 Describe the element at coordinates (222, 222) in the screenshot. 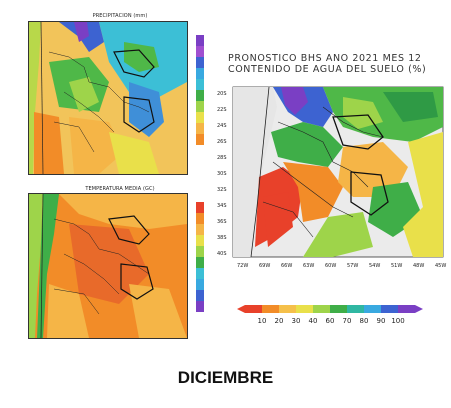

I see `lat-tick-label: 36S` at that location.